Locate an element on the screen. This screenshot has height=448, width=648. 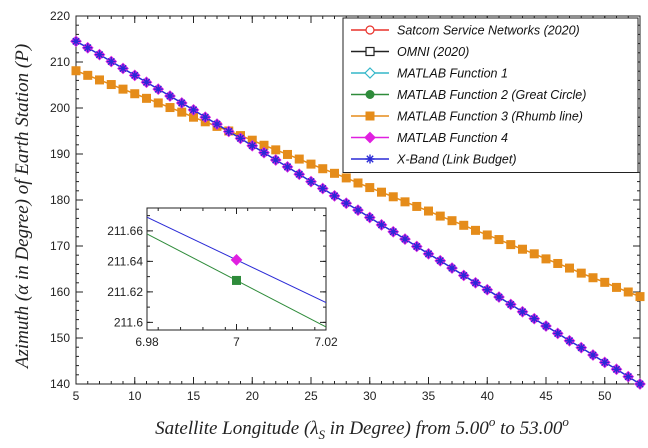
inset-y-tick-label: 211.6 is located at coordinates (128, 322).